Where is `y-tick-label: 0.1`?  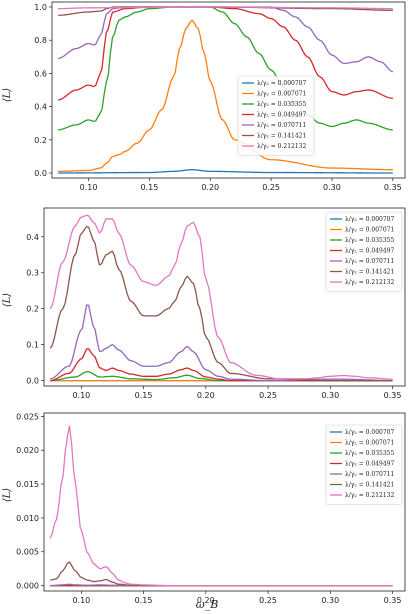
y-tick-label: 0.1 is located at coordinates (32, 345).